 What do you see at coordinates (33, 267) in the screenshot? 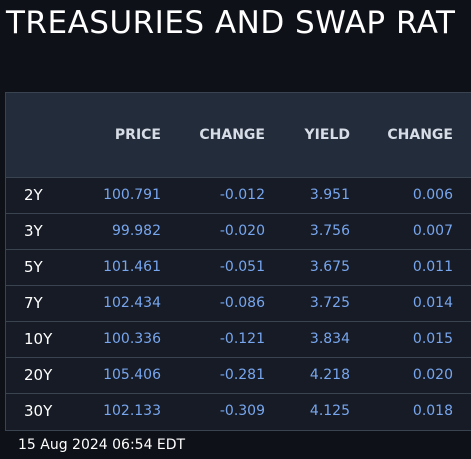
I see `tenor-cell: 5Y` at bounding box center [33, 267].